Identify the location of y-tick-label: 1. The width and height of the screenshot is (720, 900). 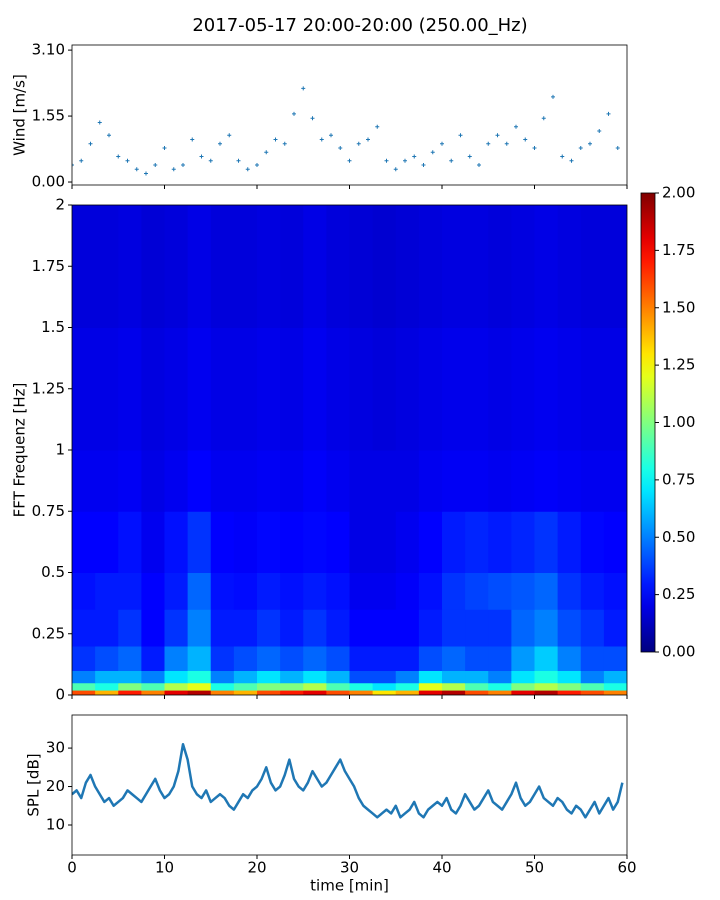
(60, 450).